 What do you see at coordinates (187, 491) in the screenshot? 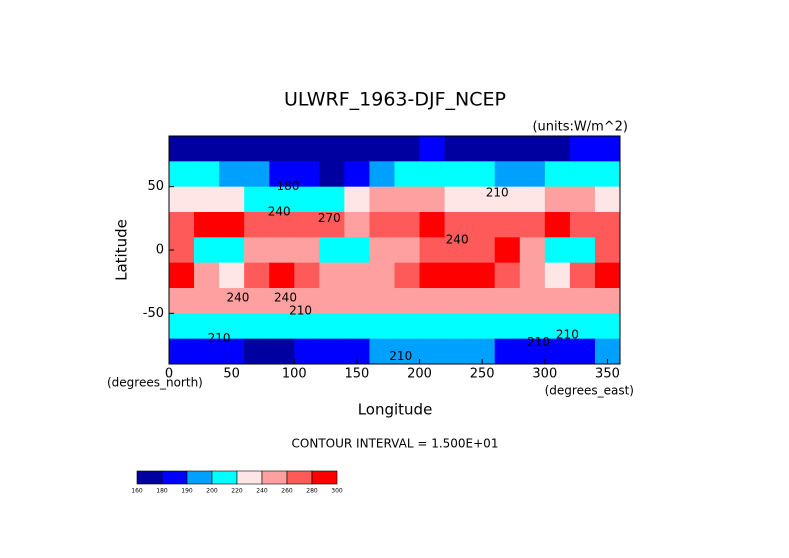
I see `colorbar-label: 190` at bounding box center [187, 491].